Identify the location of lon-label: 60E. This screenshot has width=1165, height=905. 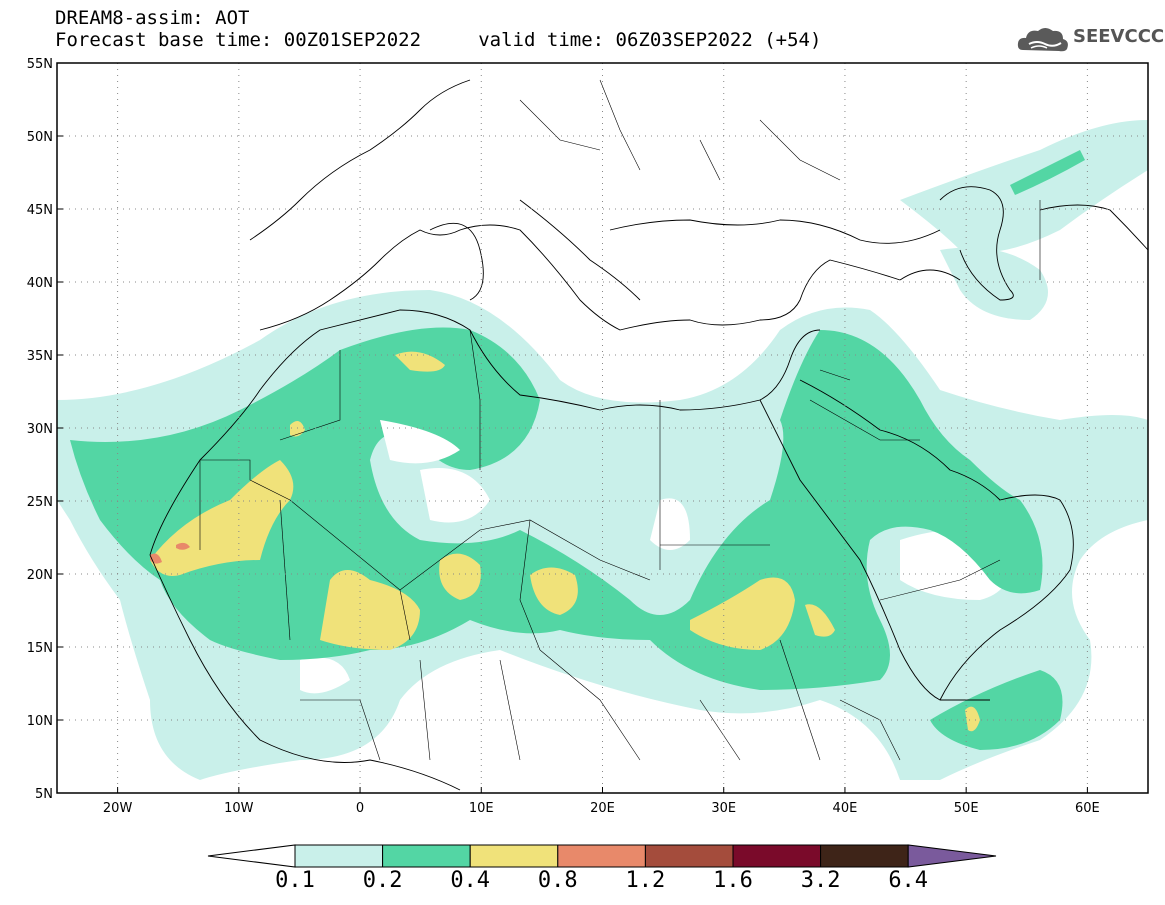
(1087, 808).